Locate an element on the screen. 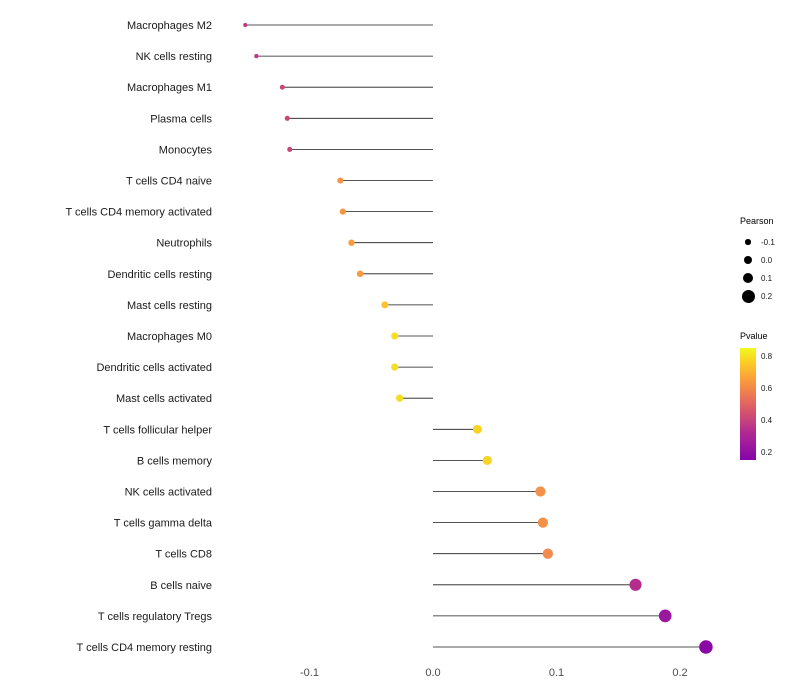 This screenshot has width=800, height=700. size-legend-item: 0.1 is located at coordinates (769, 278).